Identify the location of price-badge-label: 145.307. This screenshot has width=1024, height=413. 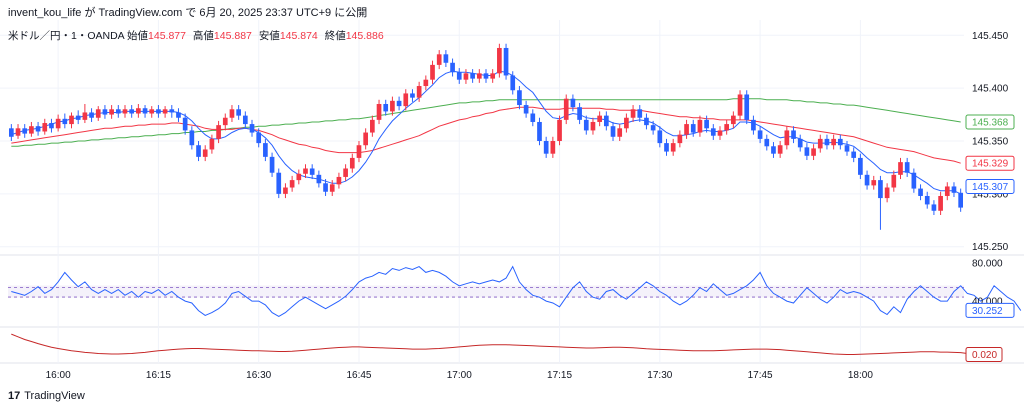
(990, 187).